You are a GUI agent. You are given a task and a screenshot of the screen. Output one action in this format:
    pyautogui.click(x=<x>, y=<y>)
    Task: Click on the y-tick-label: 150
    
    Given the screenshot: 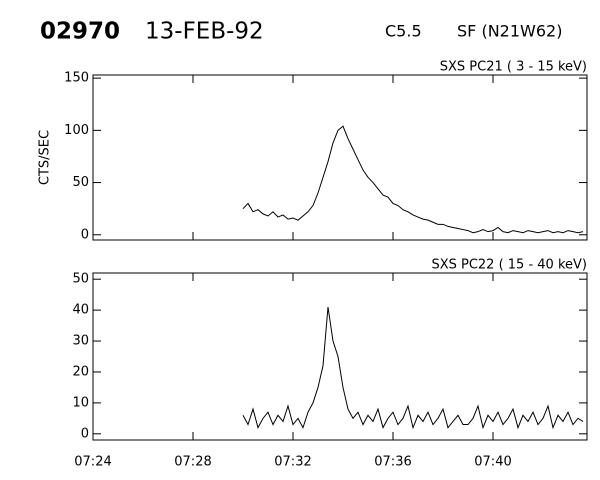 What is the action you would take?
    pyautogui.click(x=76, y=78)
    